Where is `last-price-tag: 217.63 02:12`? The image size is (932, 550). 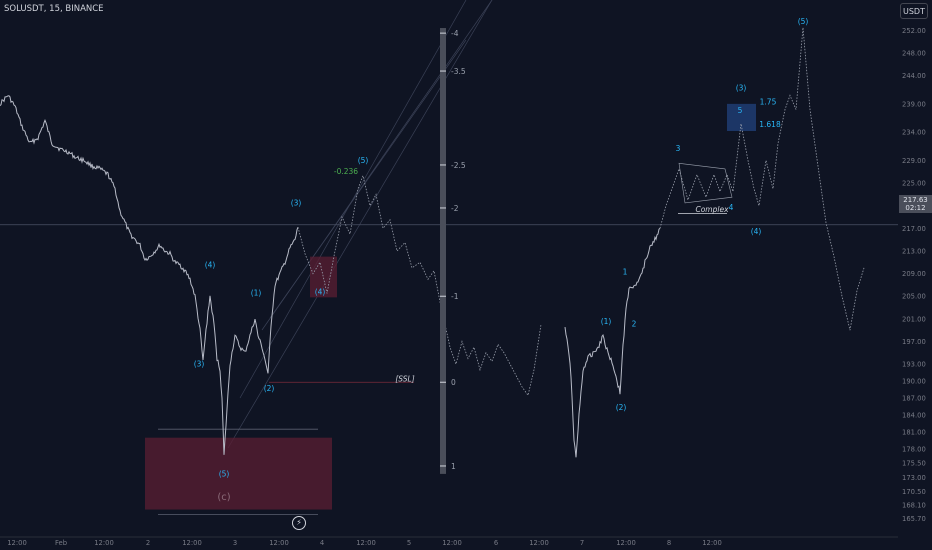
last-price-tag: 217.63 02:12 is located at coordinates (915, 204).